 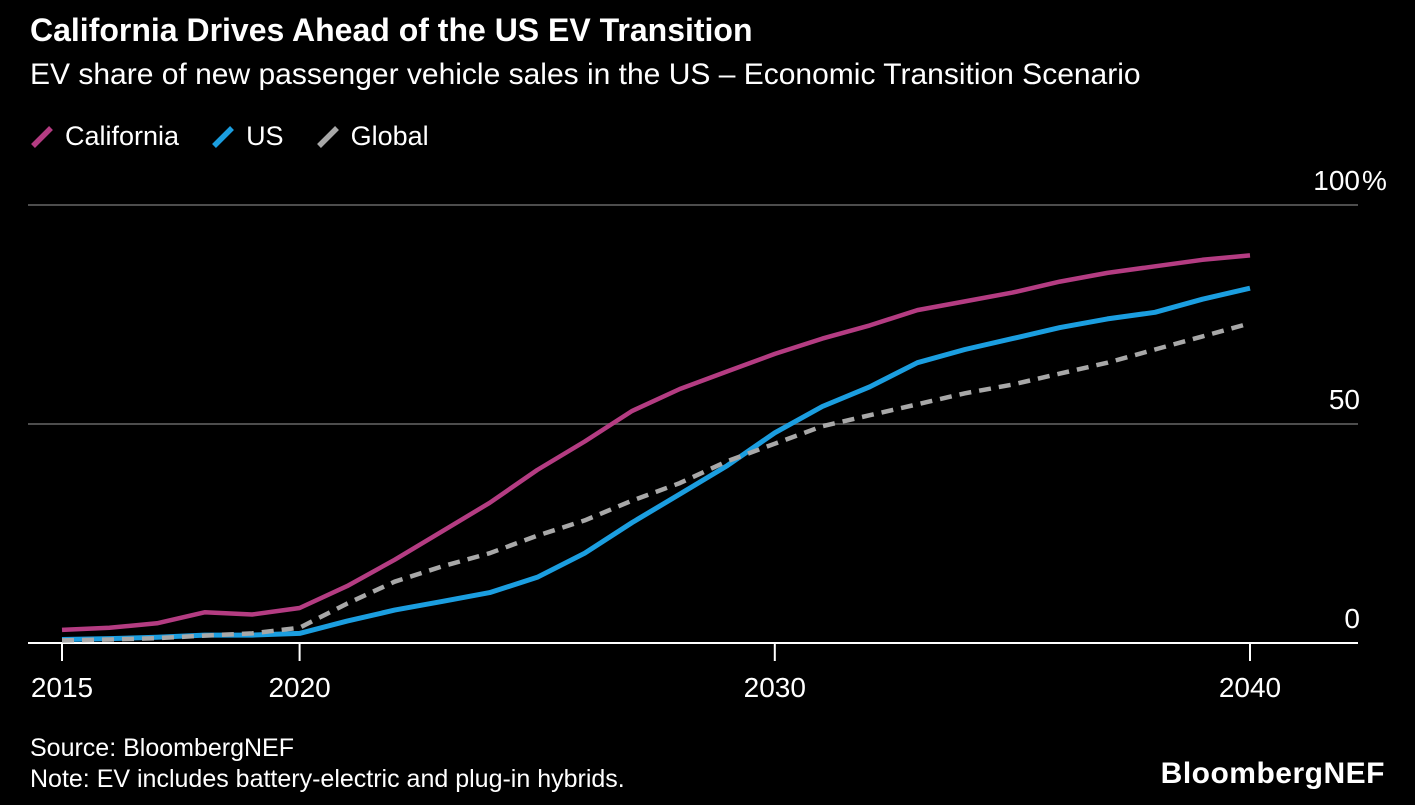 I want to click on x-tick-label-2040: 2040, so click(x=1250, y=687).